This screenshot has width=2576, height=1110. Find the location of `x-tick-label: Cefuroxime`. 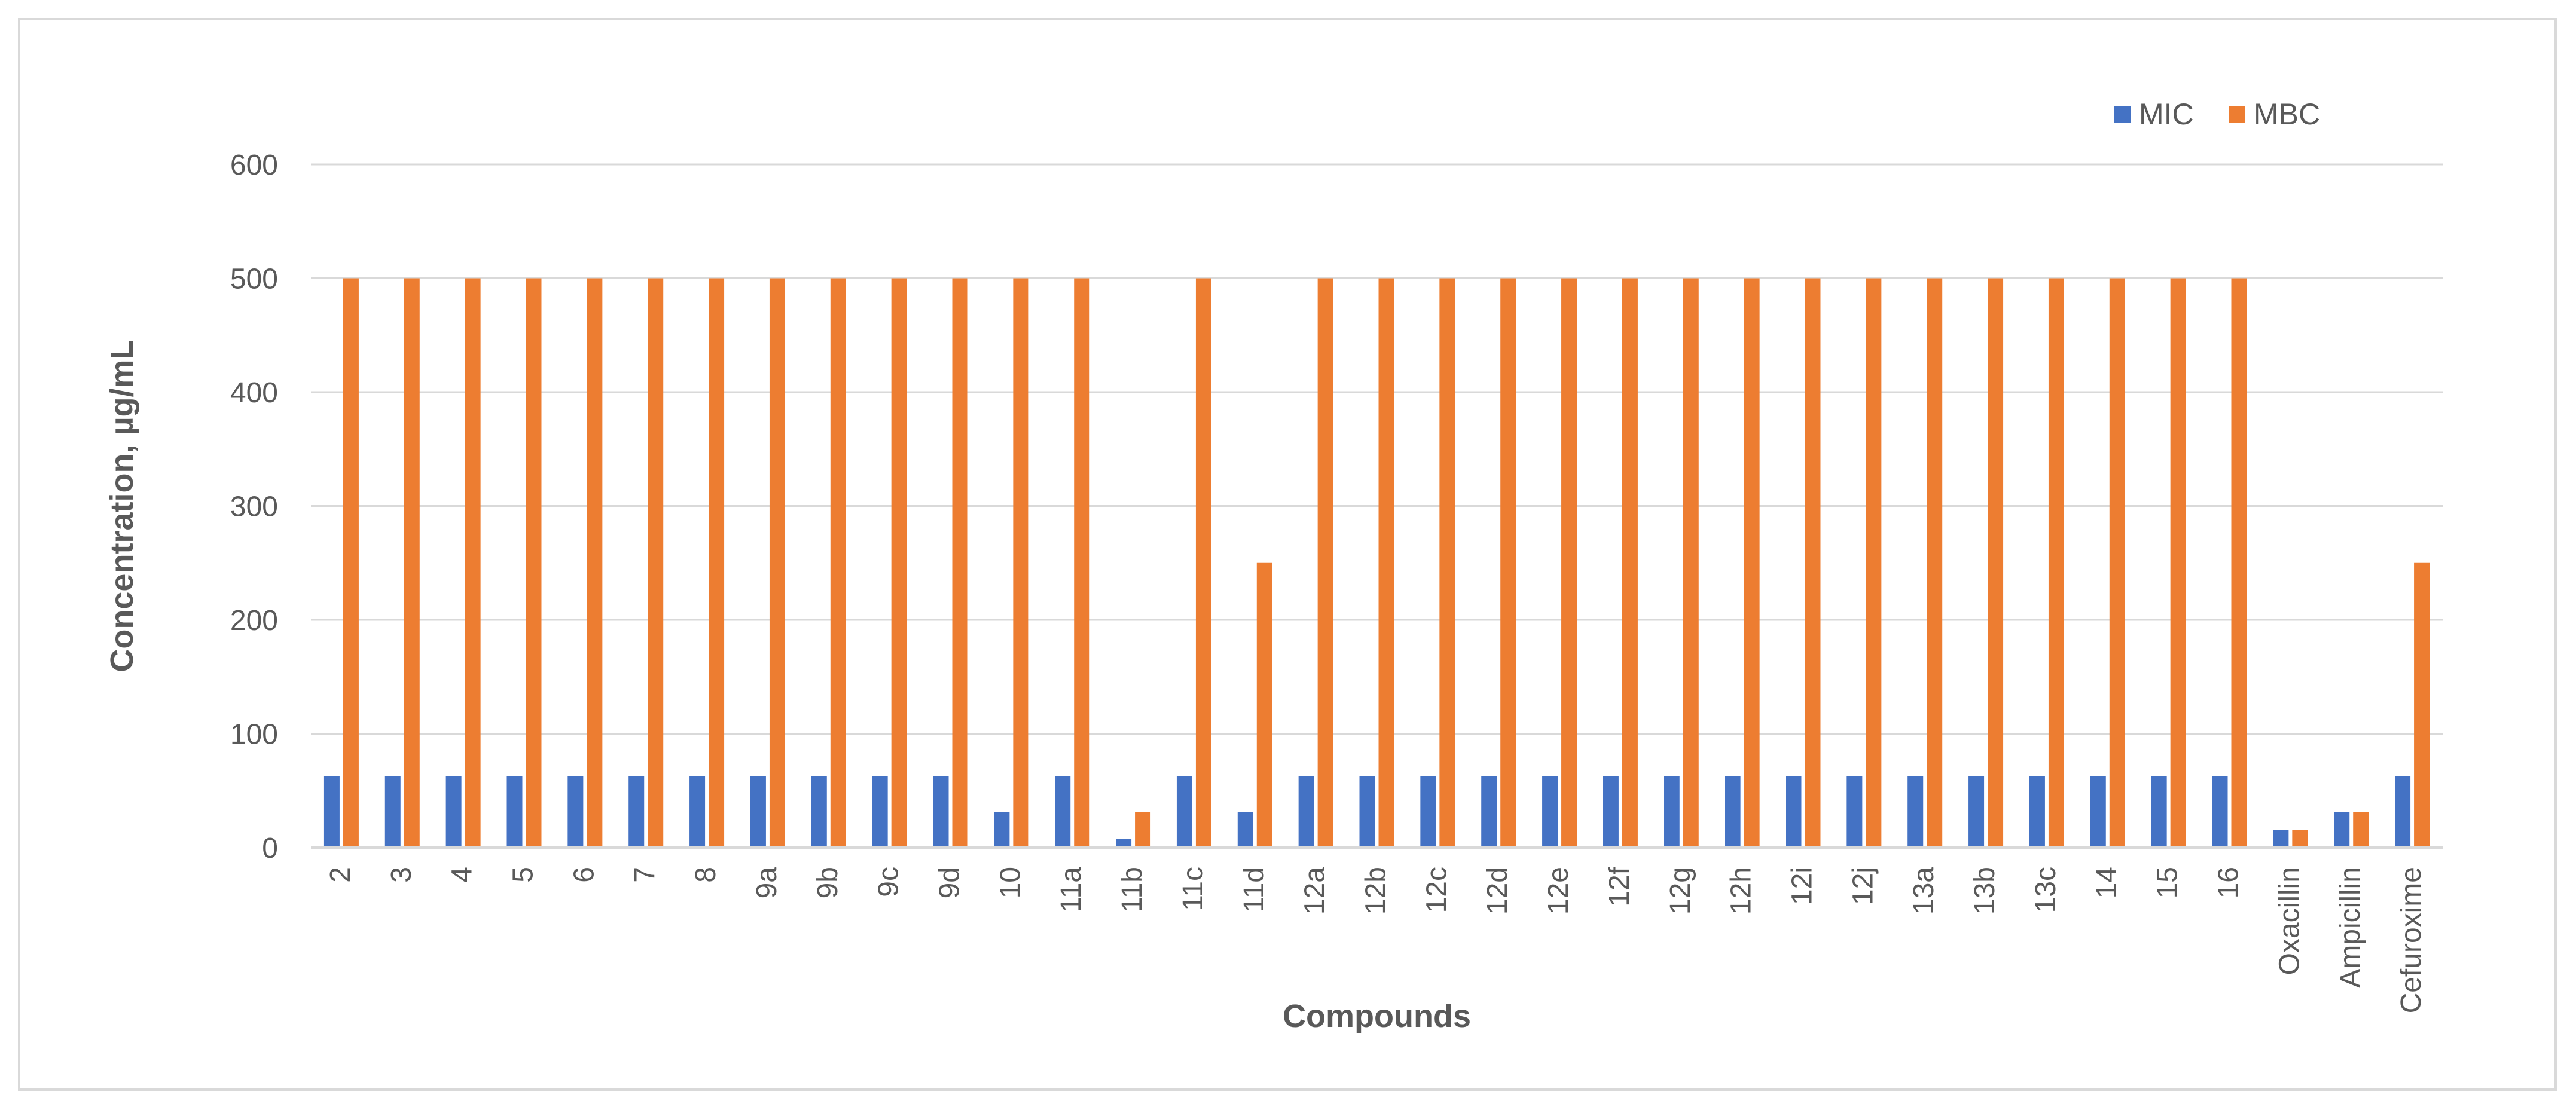

x-tick-label: Cefuroxime is located at coordinates (2411, 940).